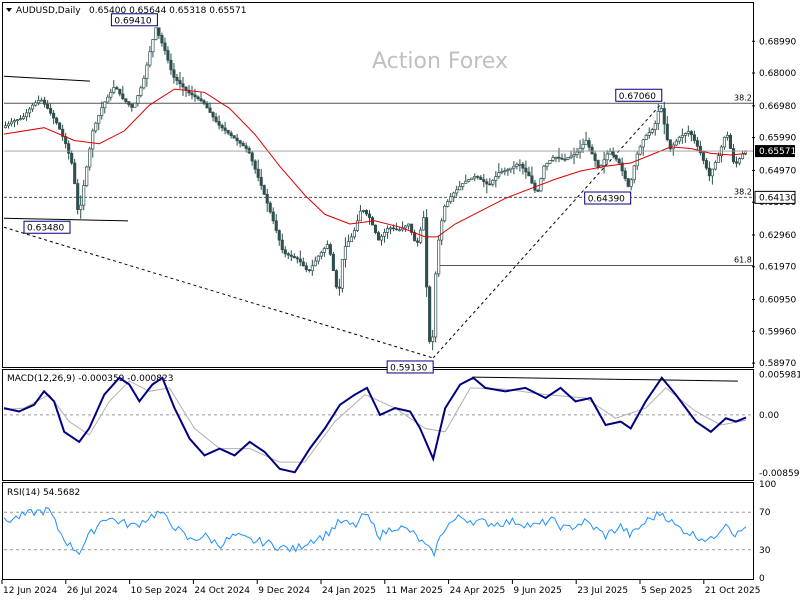 The height and width of the screenshot is (600, 800). What do you see at coordinates (779, 425) in the screenshot?
I see `macd-axis: 0.005981 0.00 -0.00859` at bounding box center [779, 425].